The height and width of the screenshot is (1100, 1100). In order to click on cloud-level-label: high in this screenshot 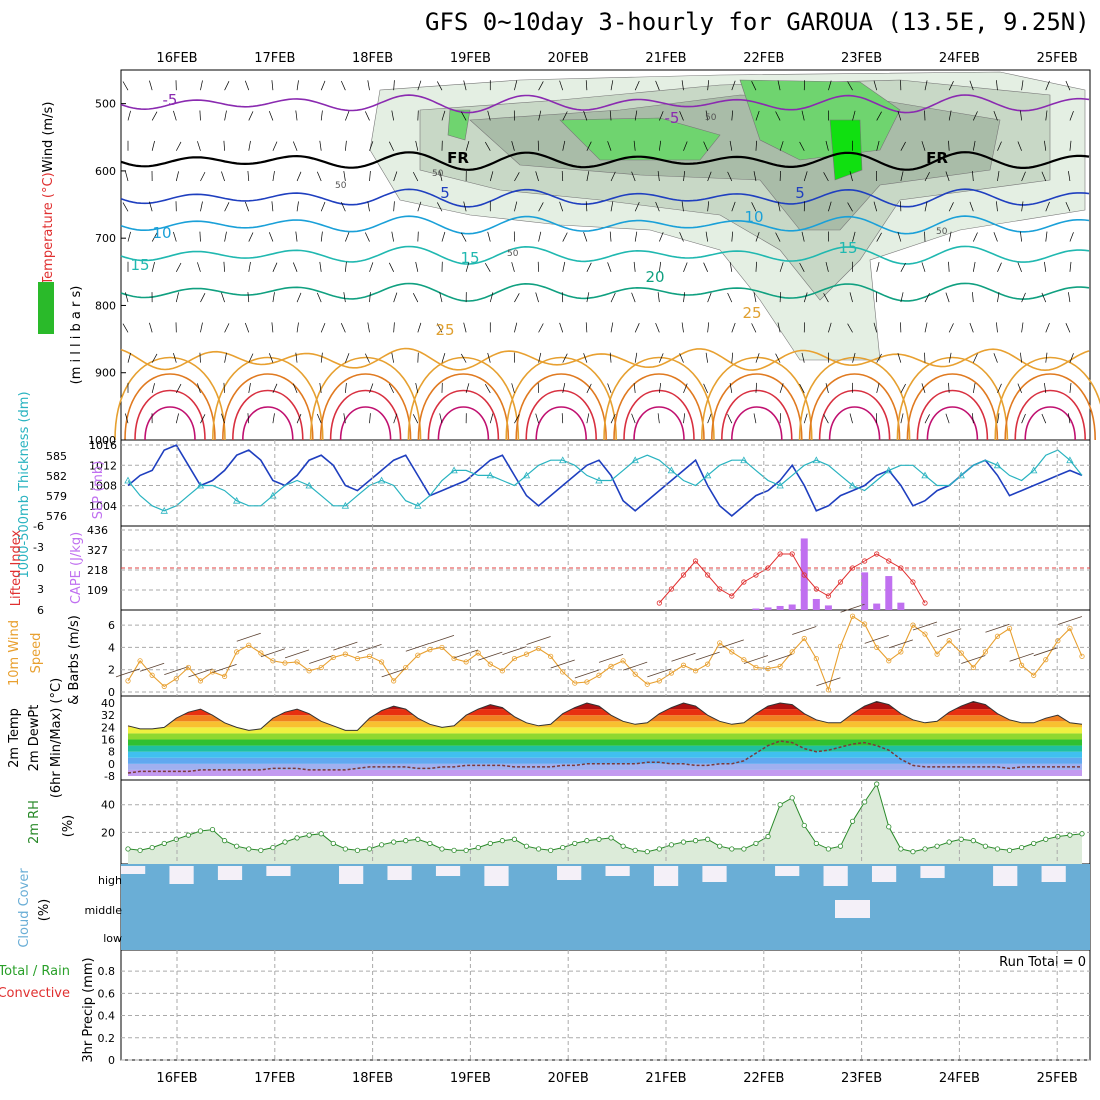, I will do `click(110, 880)`.